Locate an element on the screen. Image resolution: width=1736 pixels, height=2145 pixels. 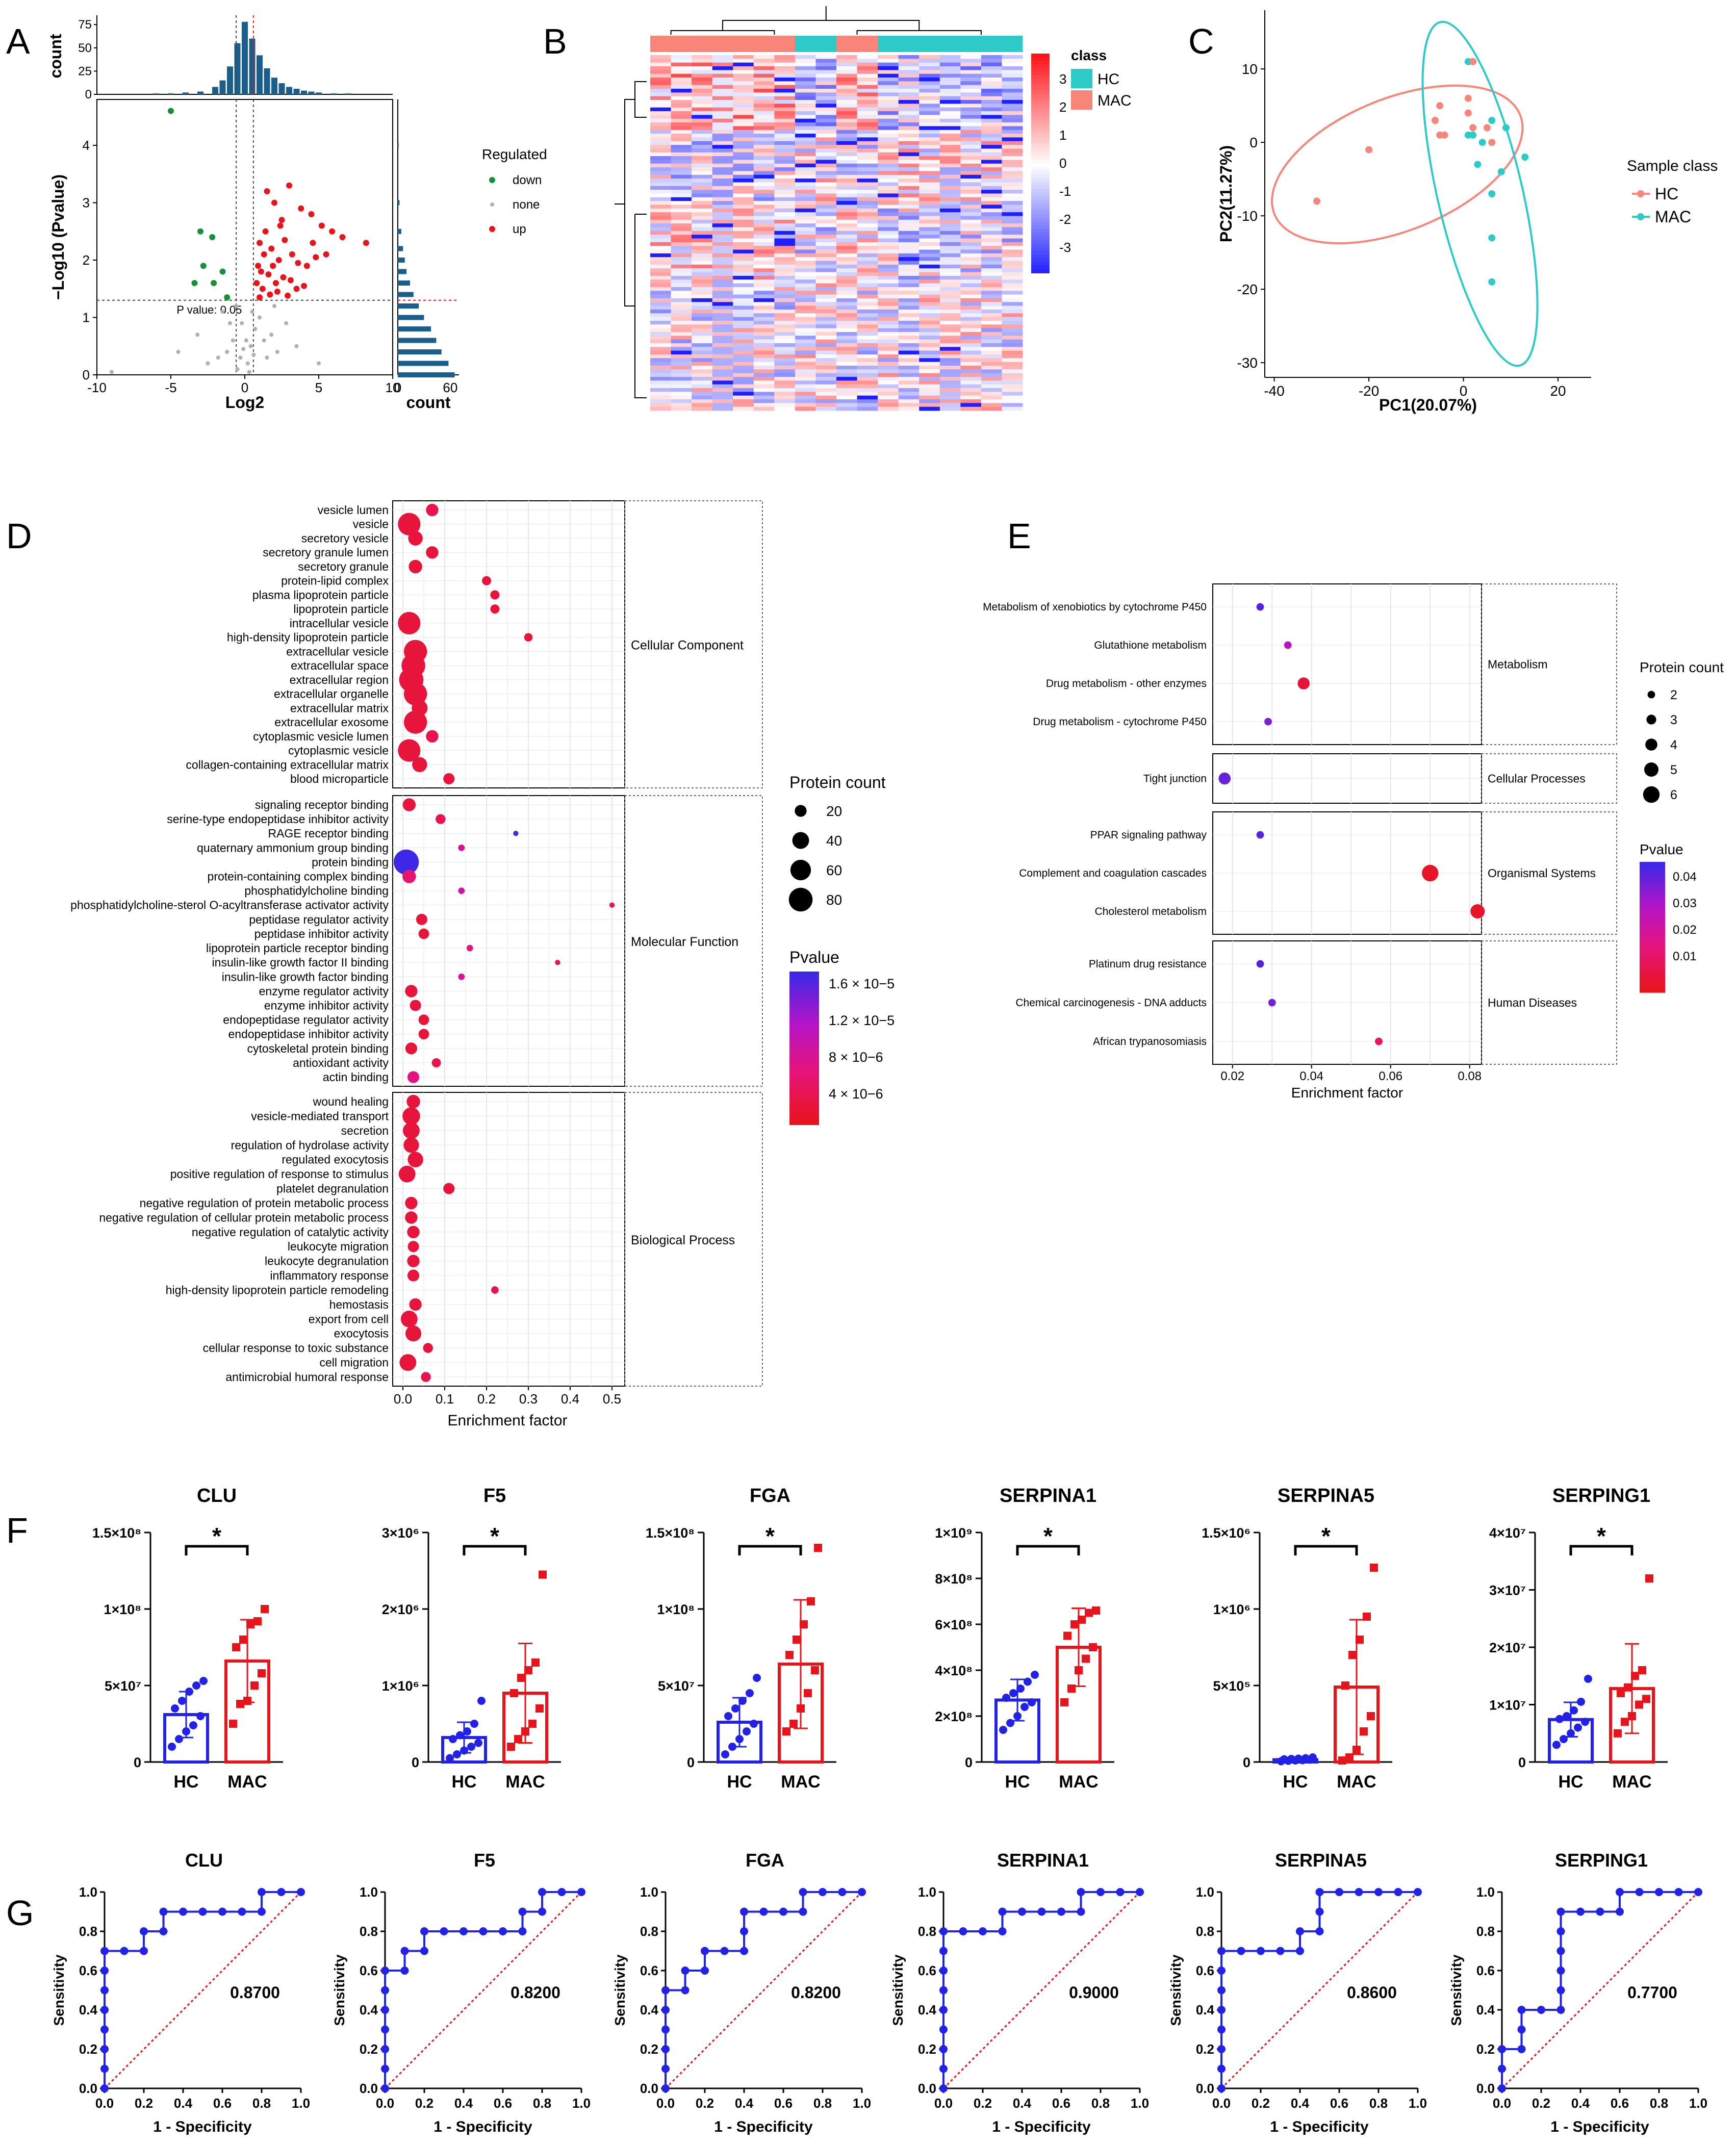
go-term-label: cellular response to toxic substance is located at coordinates (296, 1348).